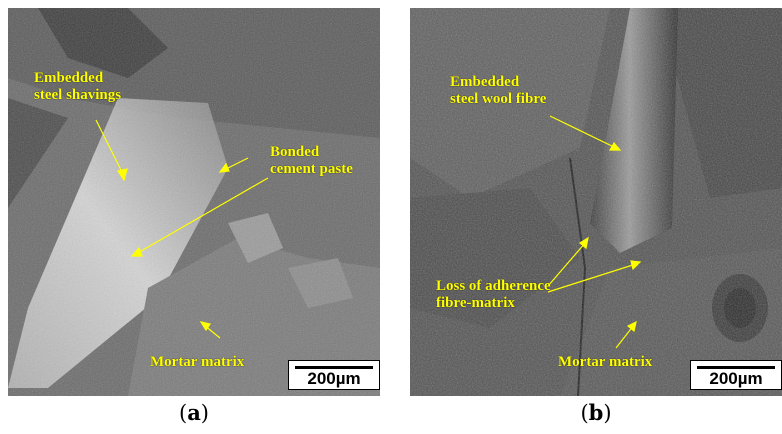  I want to click on scale-bar-line-a, so click(334, 367).